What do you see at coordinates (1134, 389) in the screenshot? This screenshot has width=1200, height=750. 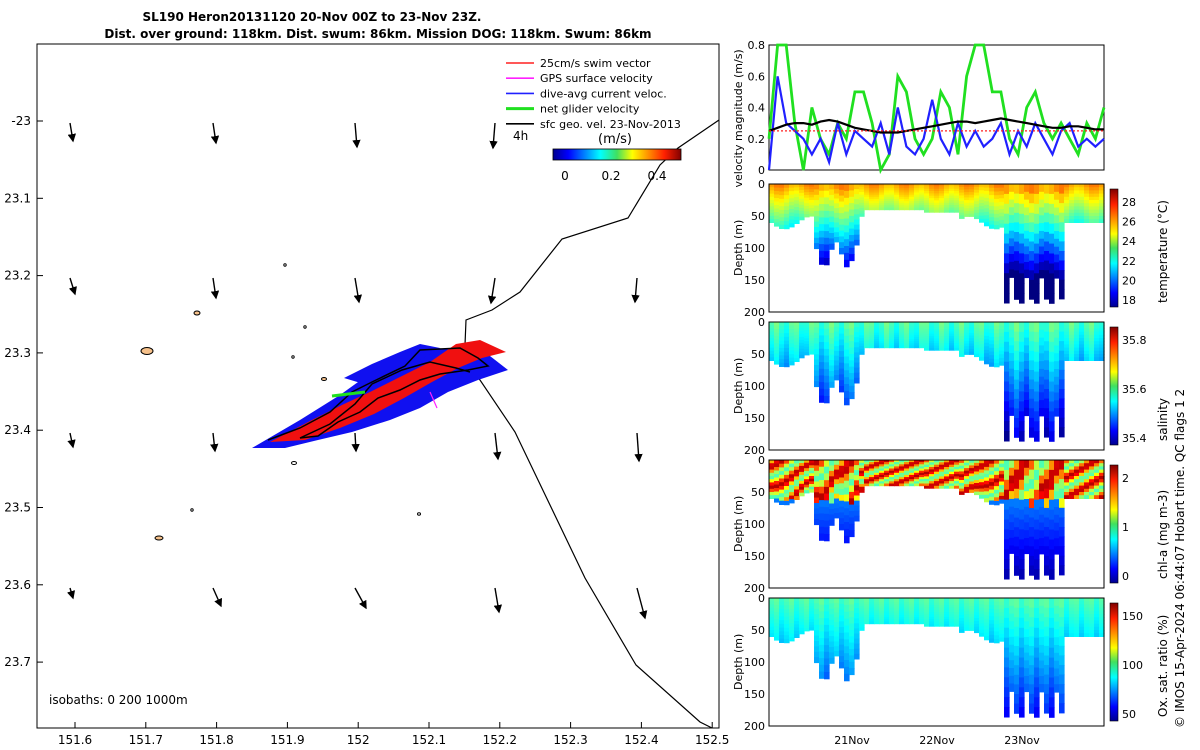 I see `salinity-colorbar-tick: 35.6` at bounding box center [1134, 389].